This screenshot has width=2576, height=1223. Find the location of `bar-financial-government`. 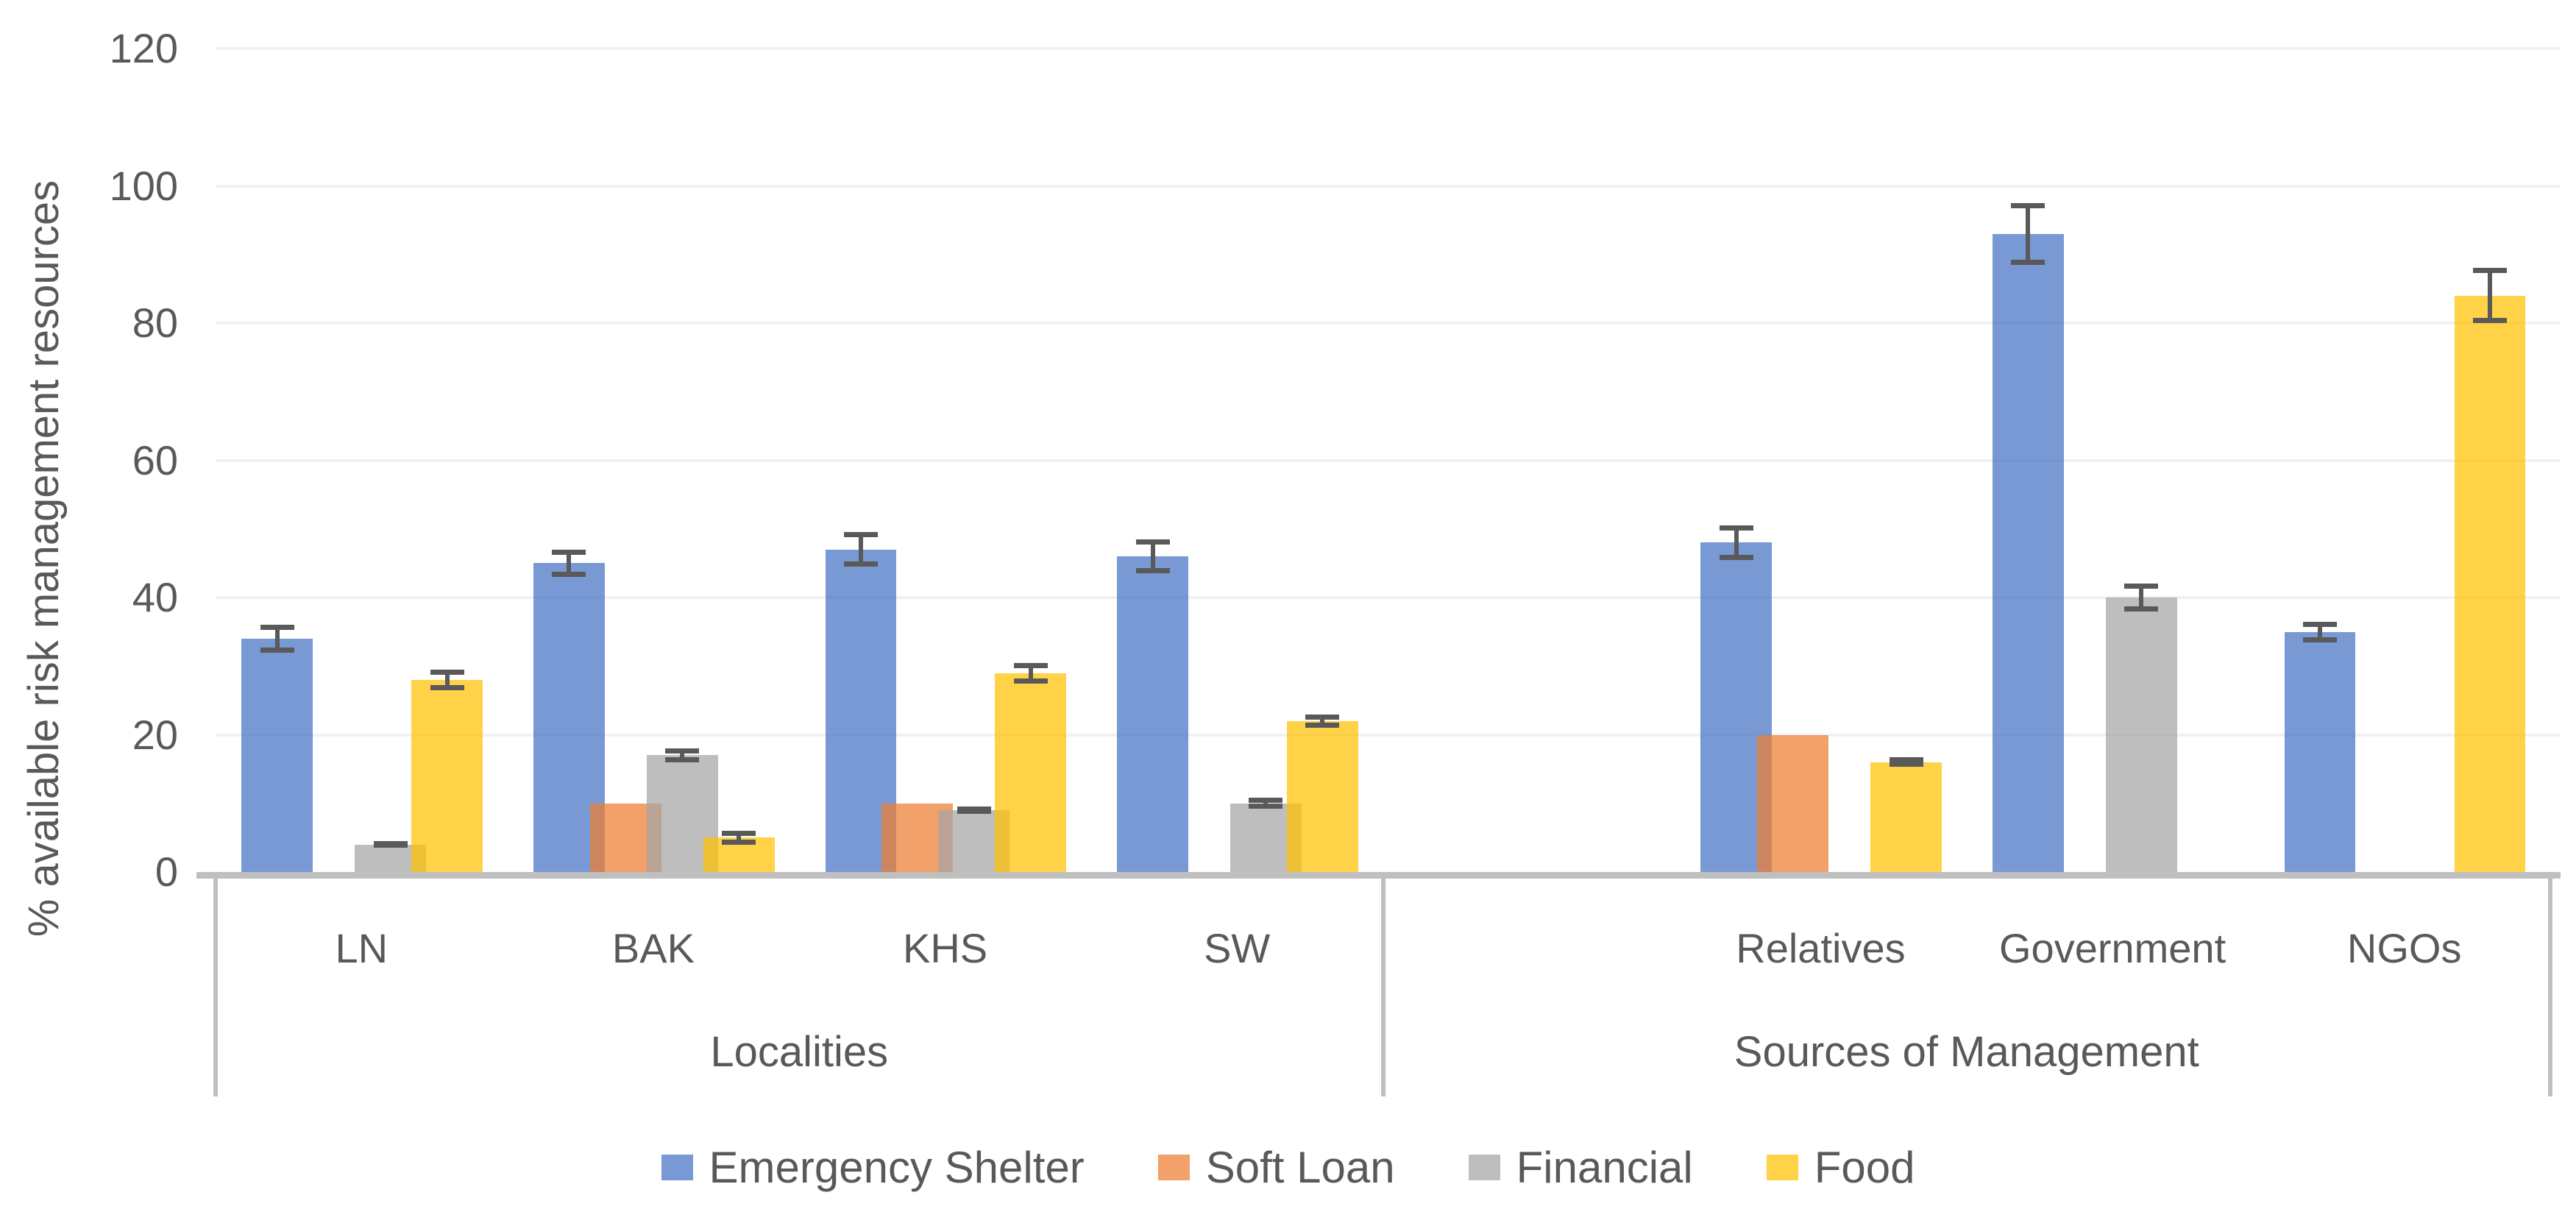

bar-financial-government is located at coordinates (2141, 735).